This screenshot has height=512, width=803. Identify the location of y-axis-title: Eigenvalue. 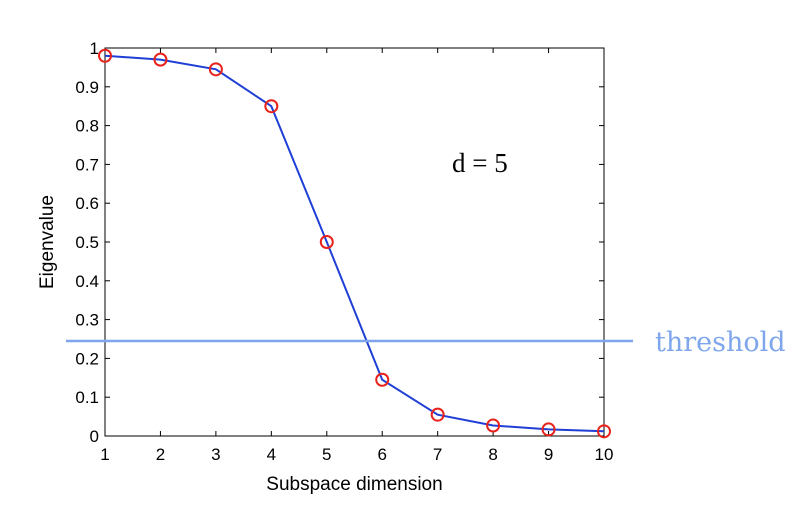
(47, 242).